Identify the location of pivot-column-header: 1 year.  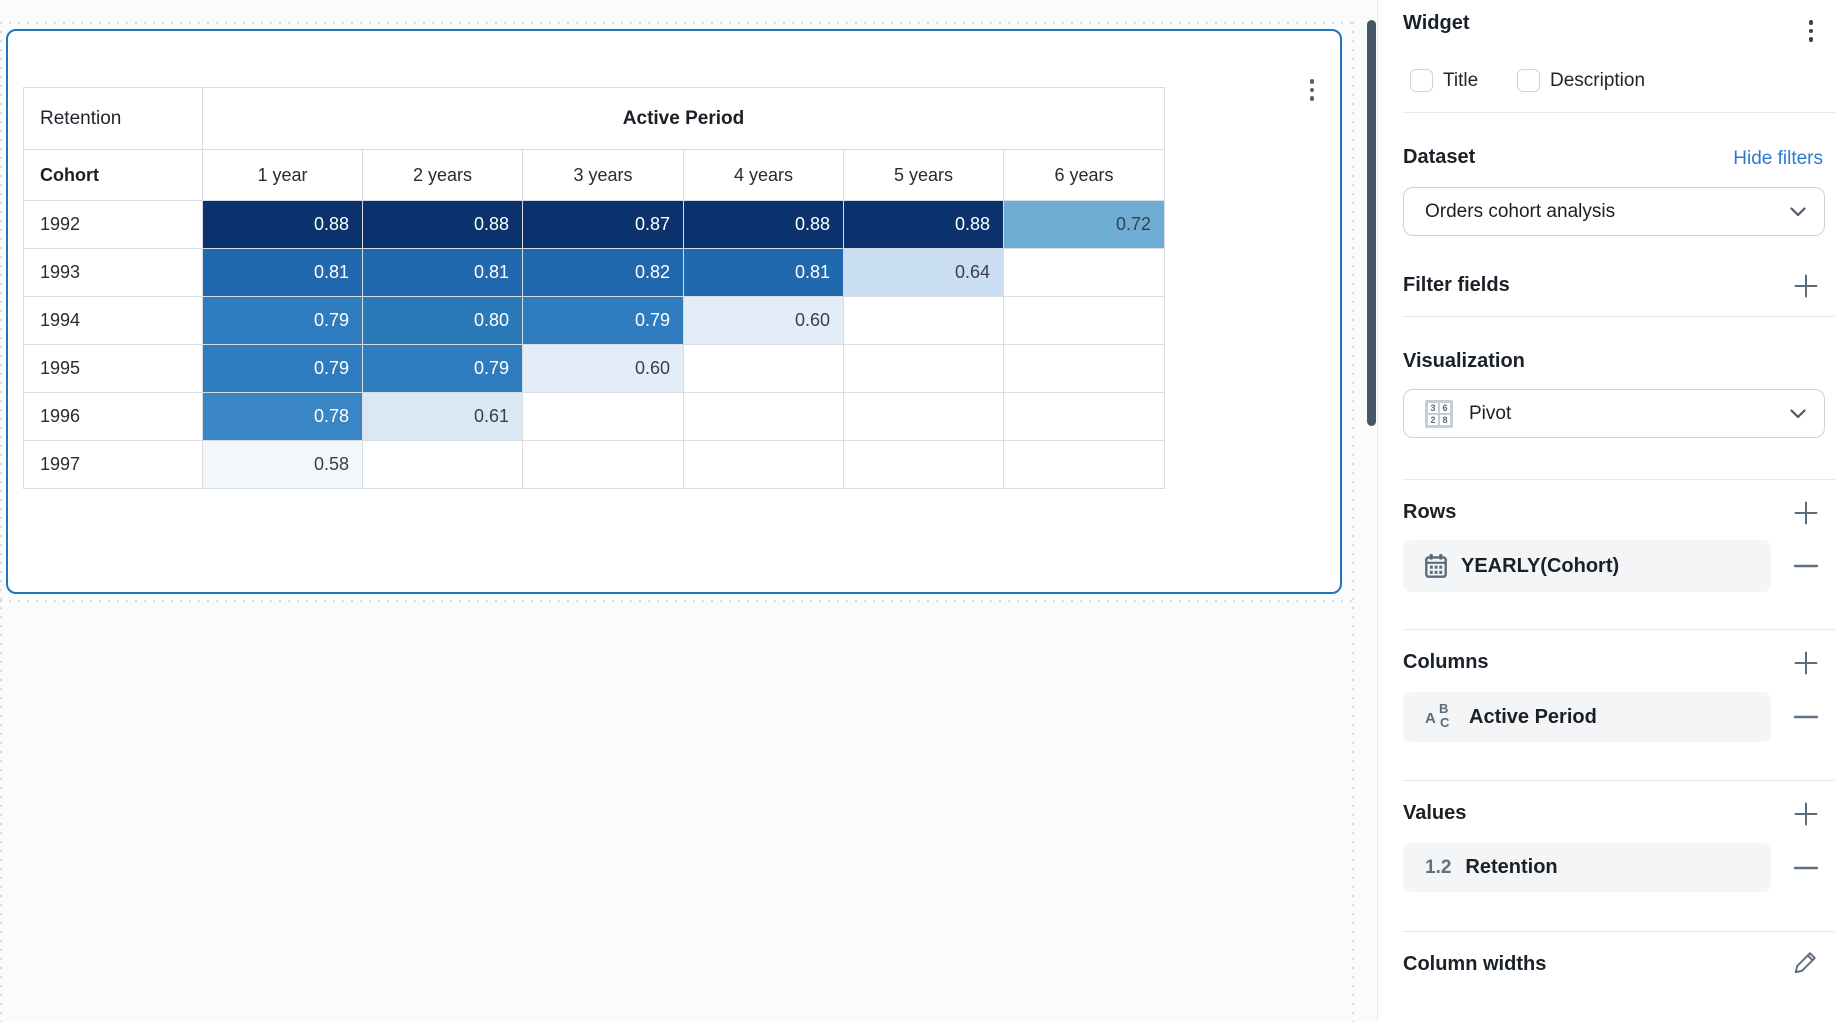
(282, 175).